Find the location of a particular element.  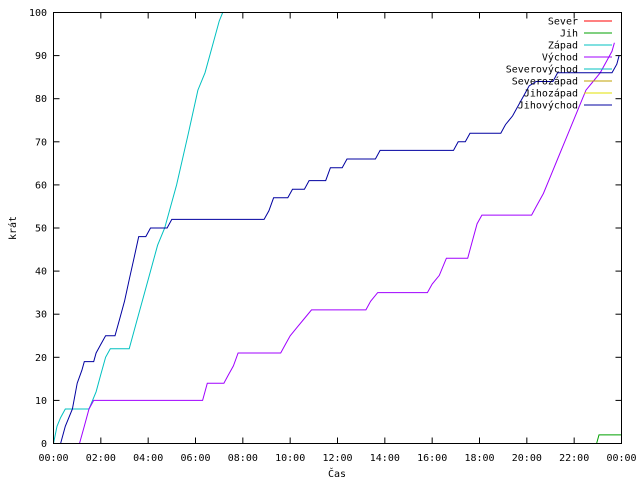

y-tick-label: 20 is located at coordinates (41, 358).